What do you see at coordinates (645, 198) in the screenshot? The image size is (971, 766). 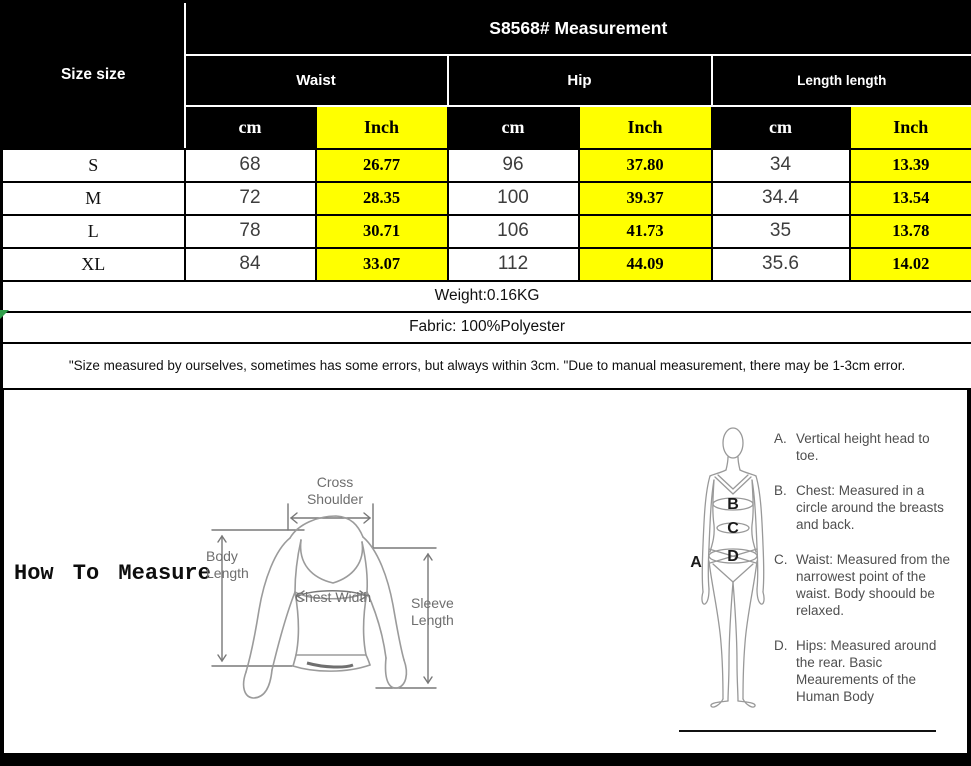 I see `cell-hip-inch: 39.37` at bounding box center [645, 198].